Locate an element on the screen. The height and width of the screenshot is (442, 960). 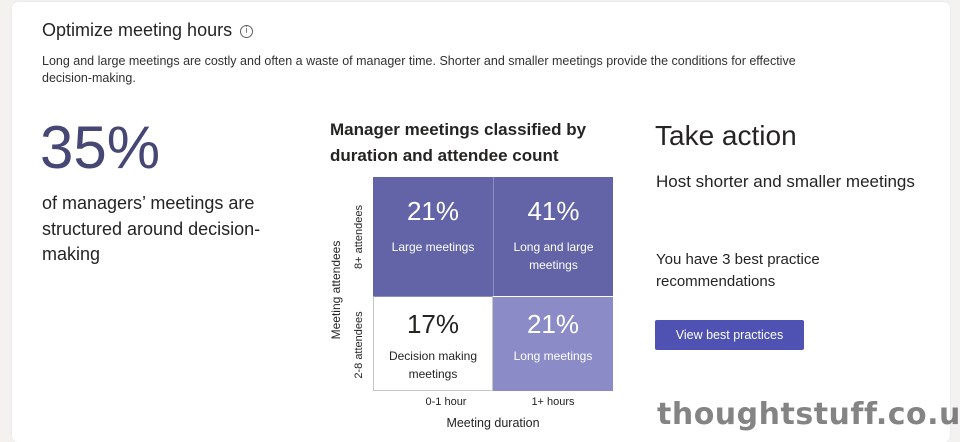
stat-value: 35% is located at coordinates (100, 147).